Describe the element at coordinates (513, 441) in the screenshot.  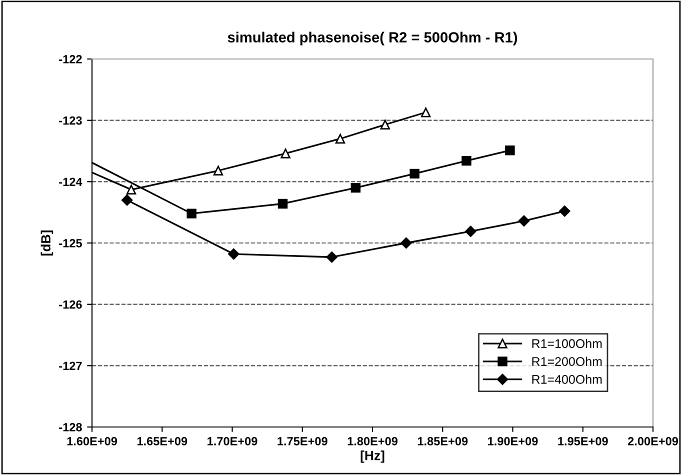
I see `x-tick-label: 1.90E+09` at that location.